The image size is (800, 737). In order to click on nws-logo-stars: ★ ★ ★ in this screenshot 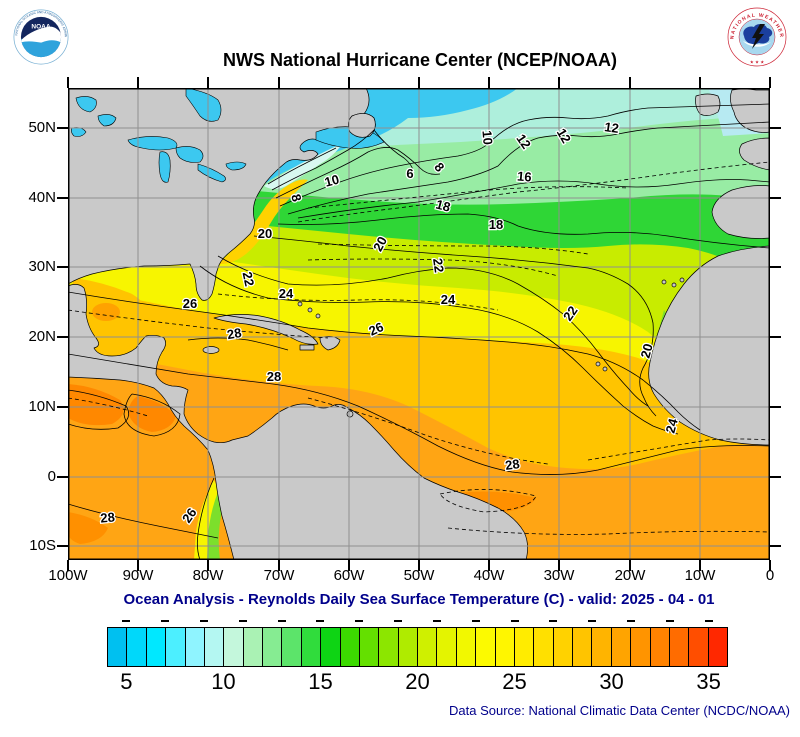, I will do `click(757, 62)`.